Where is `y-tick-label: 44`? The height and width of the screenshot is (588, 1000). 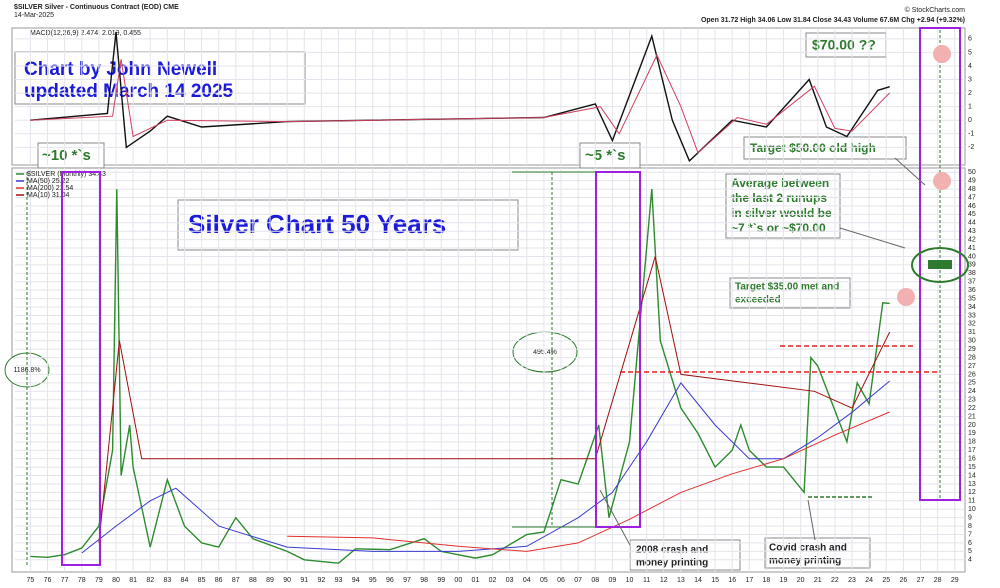
y-tick-label: 44 is located at coordinates (972, 223).